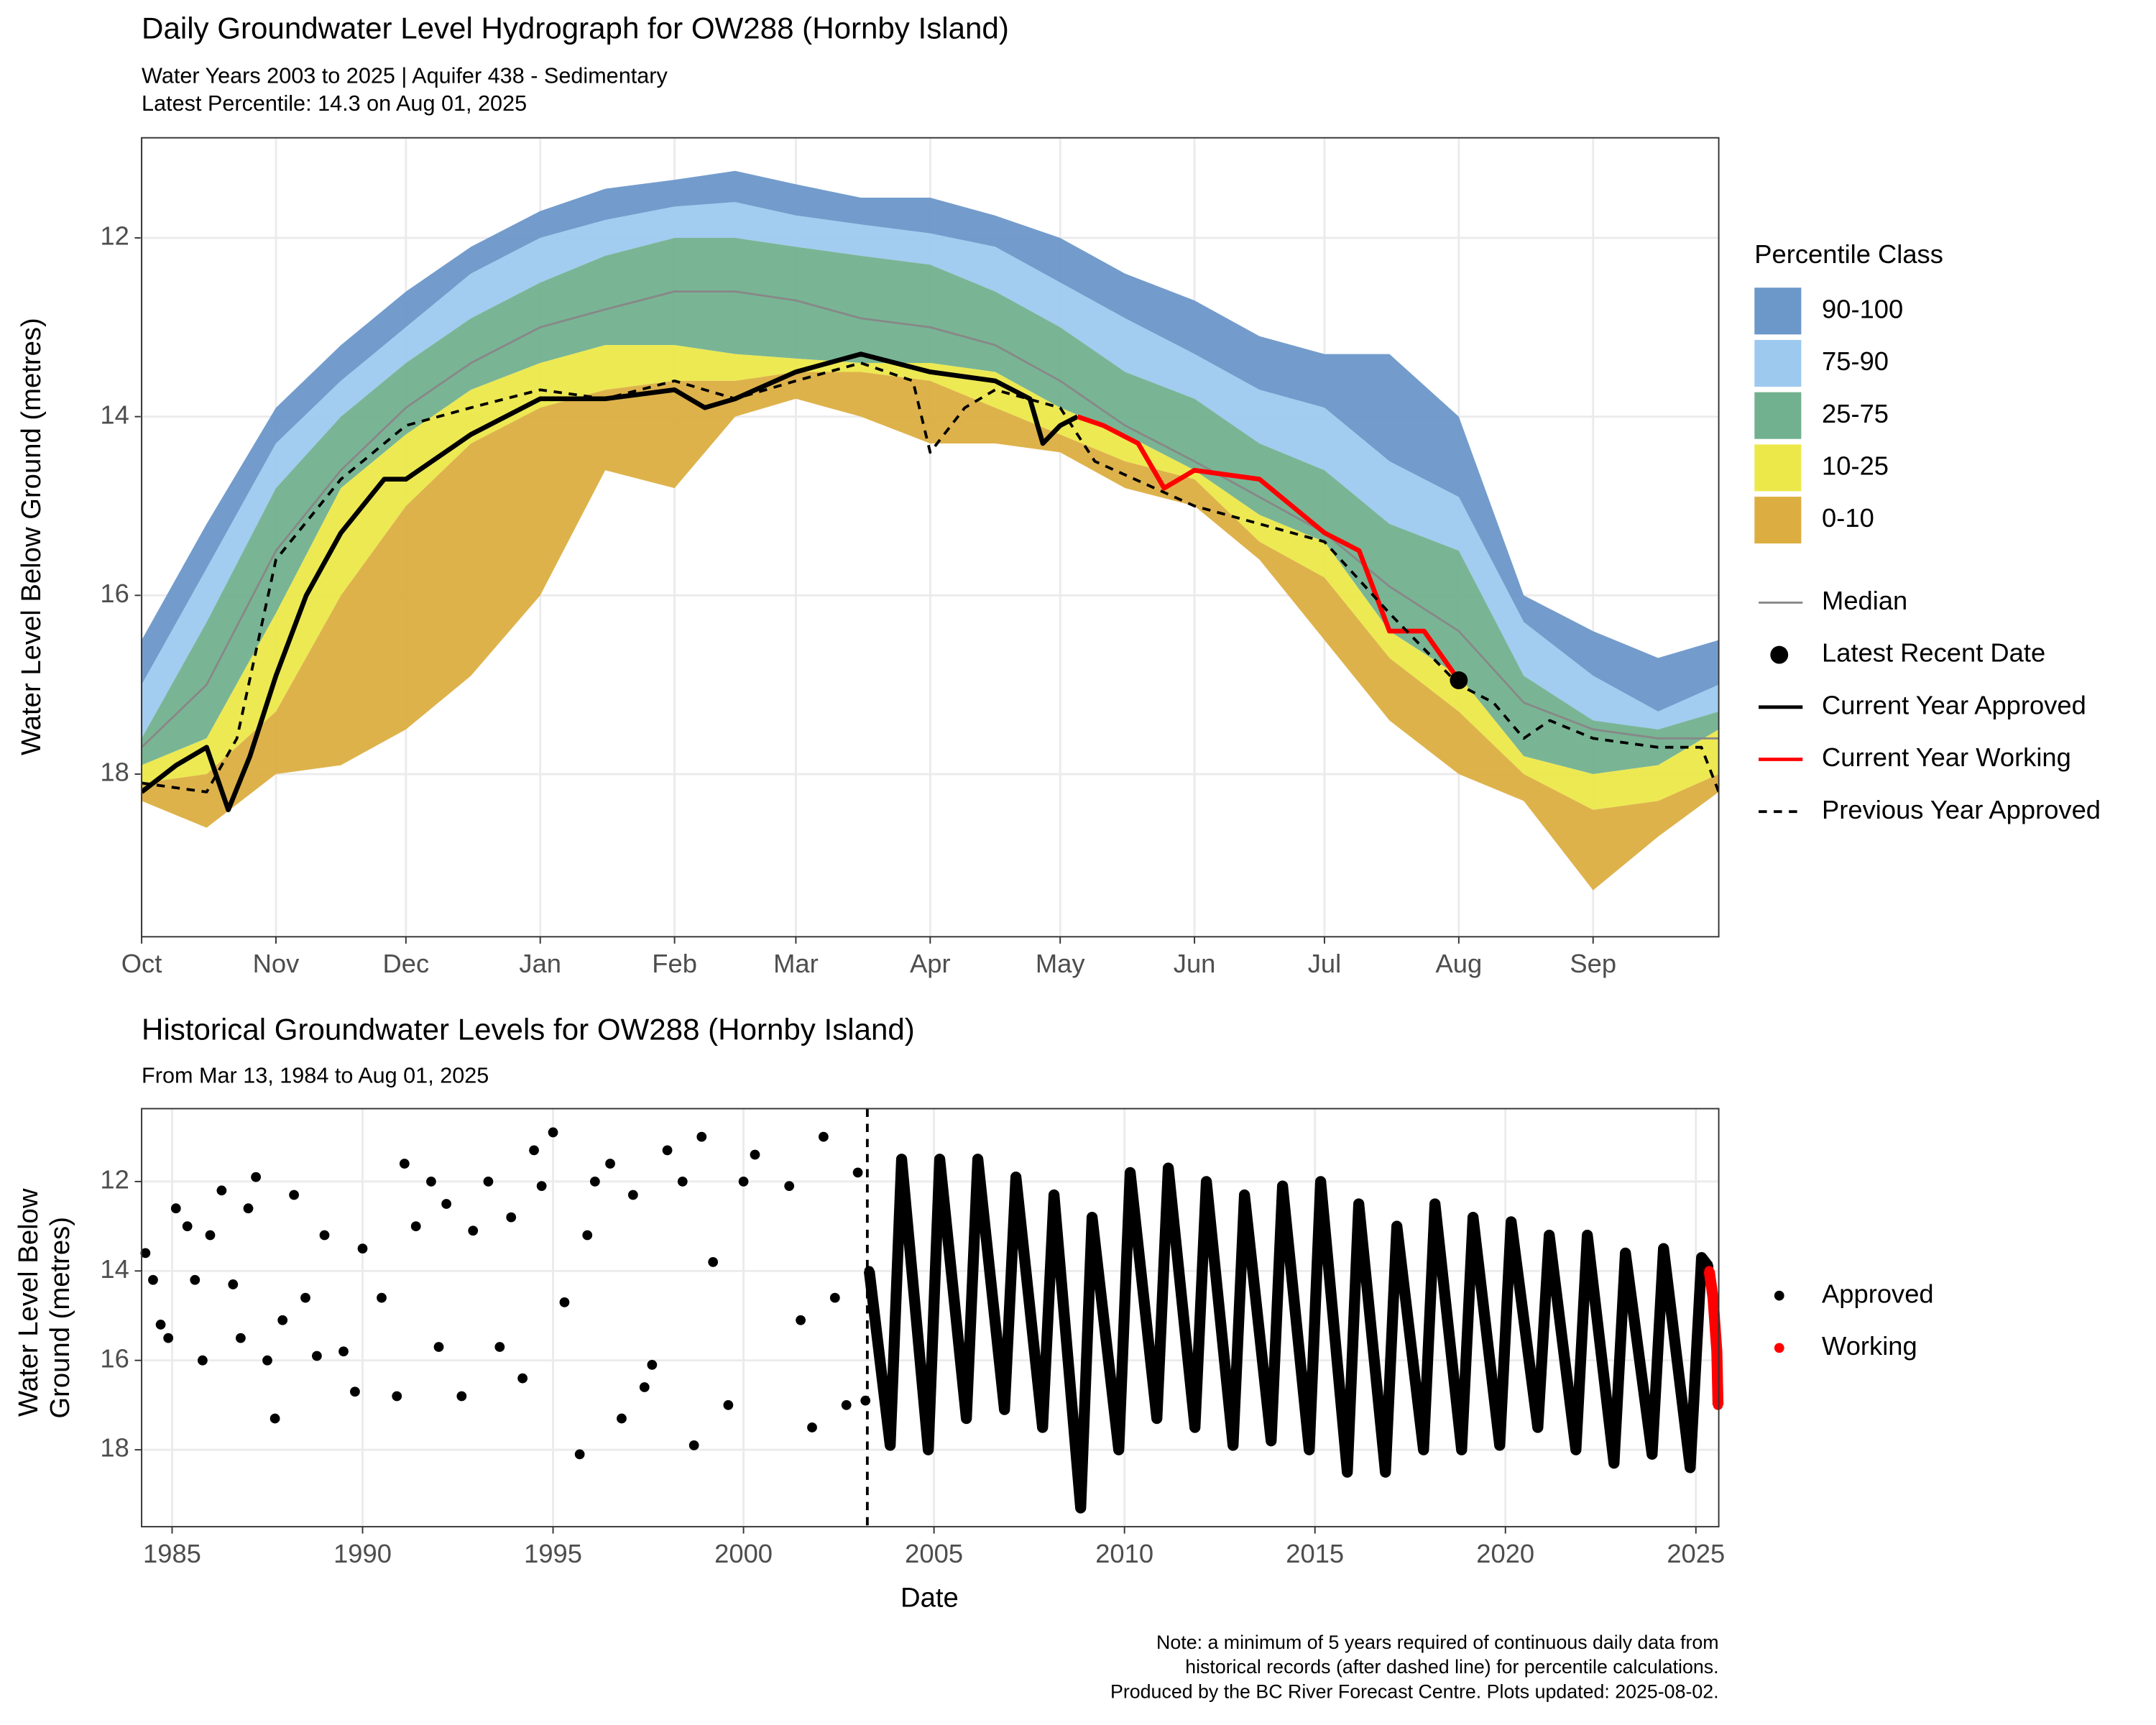  I want to click on legend-label: 10-25, so click(1856, 466).